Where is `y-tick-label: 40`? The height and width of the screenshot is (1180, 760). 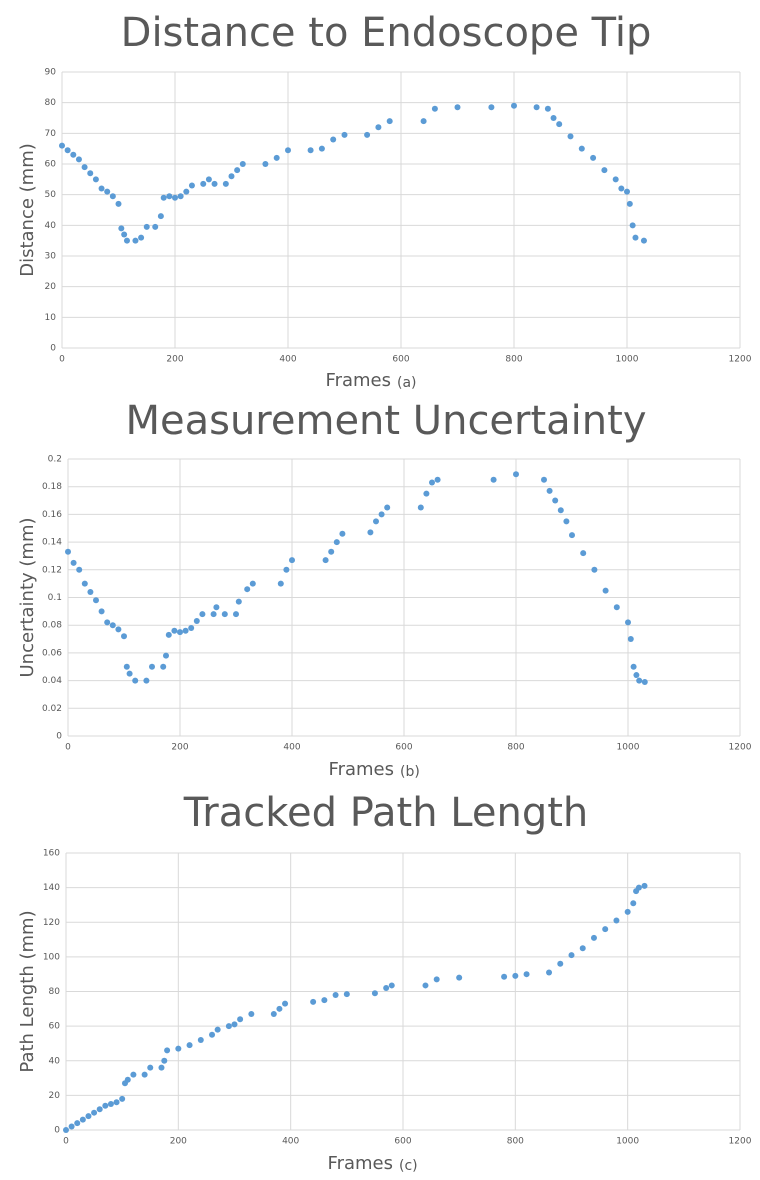 y-tick-label: 40 is located at coordinates (51, 226).